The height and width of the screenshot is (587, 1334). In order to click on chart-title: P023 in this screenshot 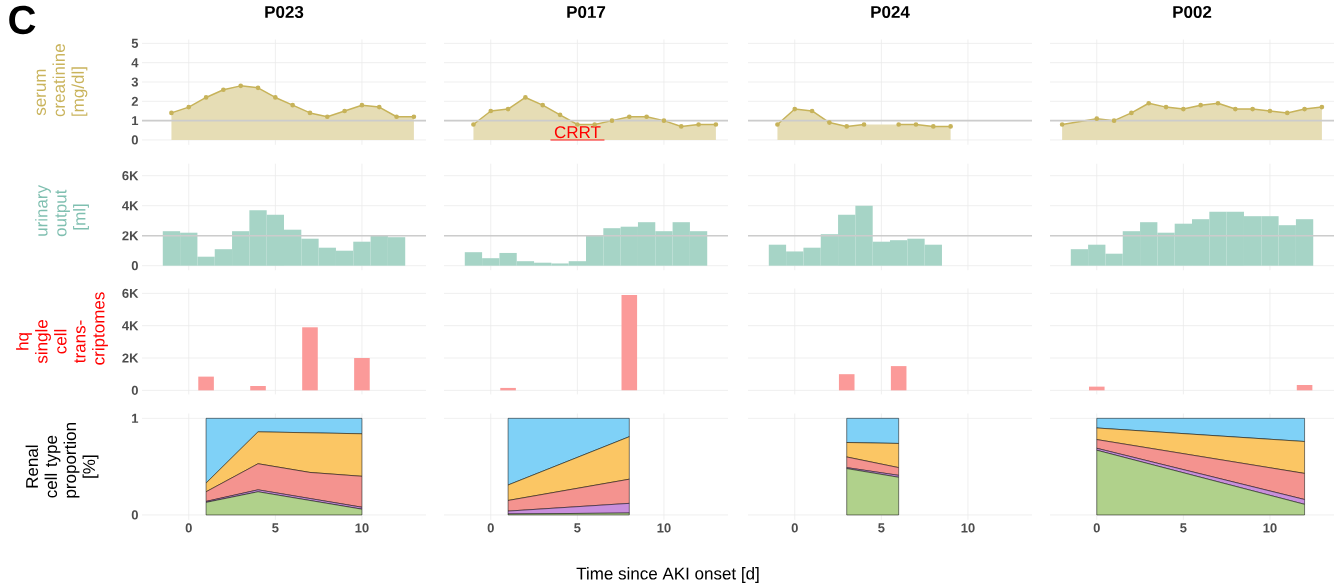, I will do `click(284, 12)`.